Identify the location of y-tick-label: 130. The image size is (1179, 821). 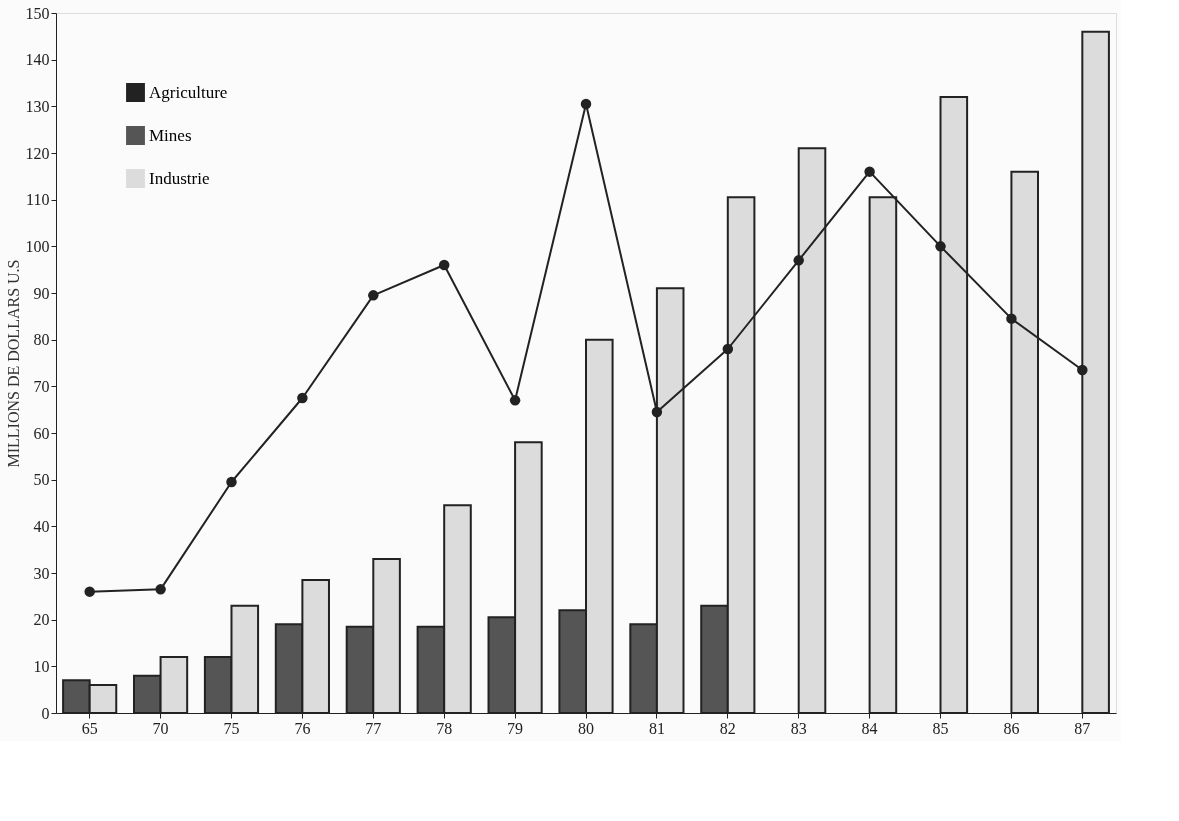
(37, 106).